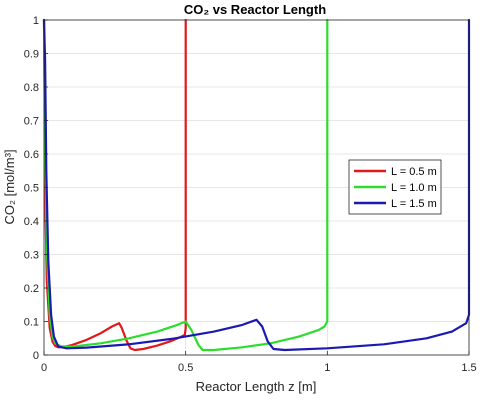 Image resolution: width=480 pixels, height=400 pixels. I want to click on y-tick-label: 0.3, so click(31, 256).